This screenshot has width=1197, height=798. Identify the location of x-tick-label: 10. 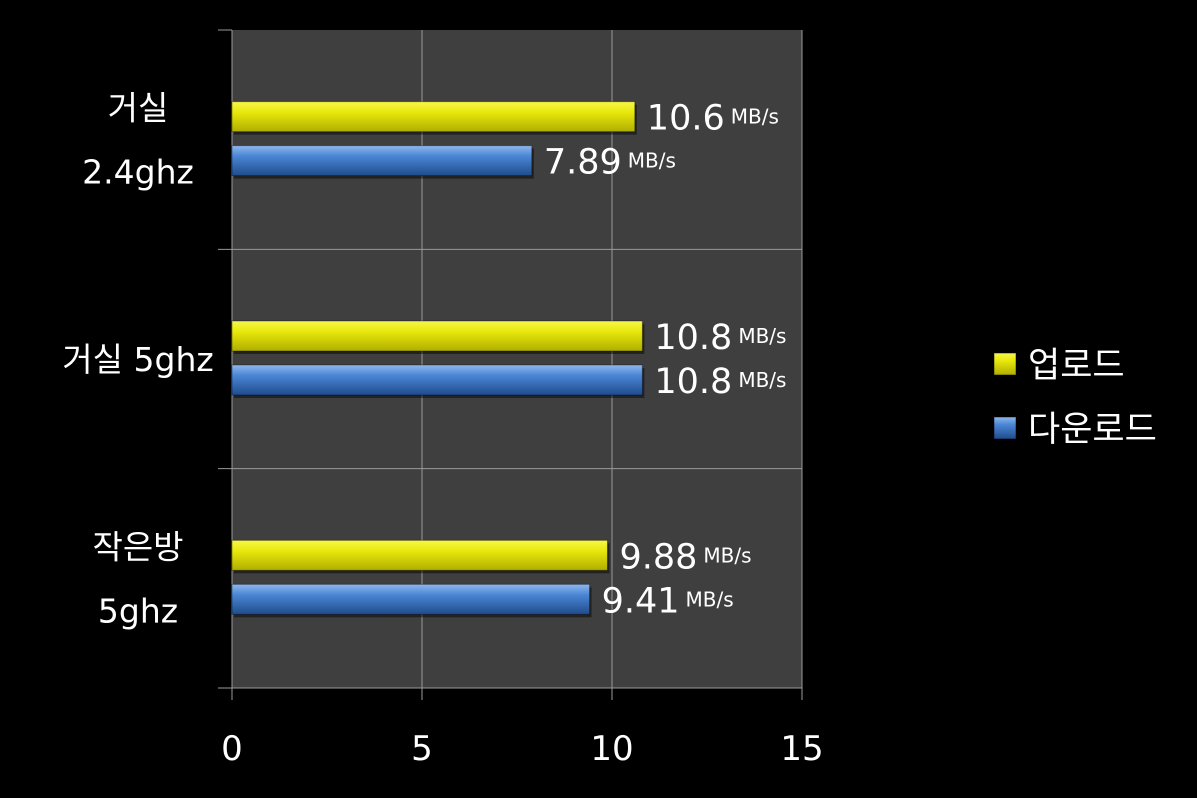
(611, 749).